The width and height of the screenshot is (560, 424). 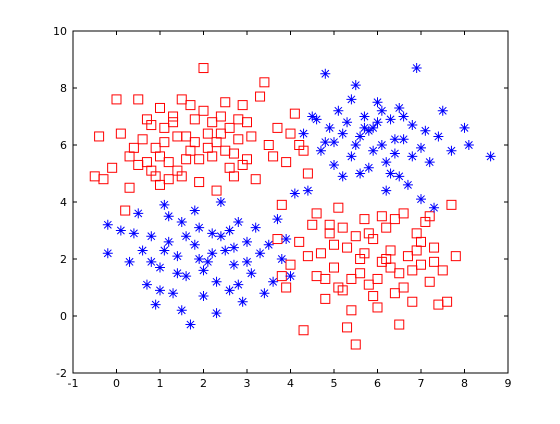 I want to click on x-tick-label: 7, so click(x=421, y=383).